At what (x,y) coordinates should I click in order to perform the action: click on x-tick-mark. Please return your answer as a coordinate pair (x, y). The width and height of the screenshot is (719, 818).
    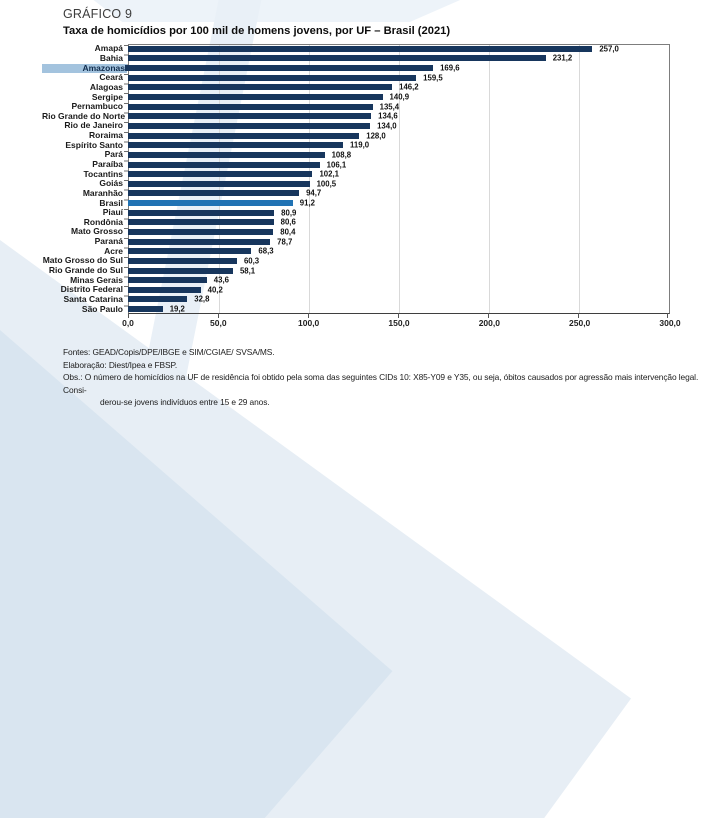
    Looking at the image, I should click on (667, 315).